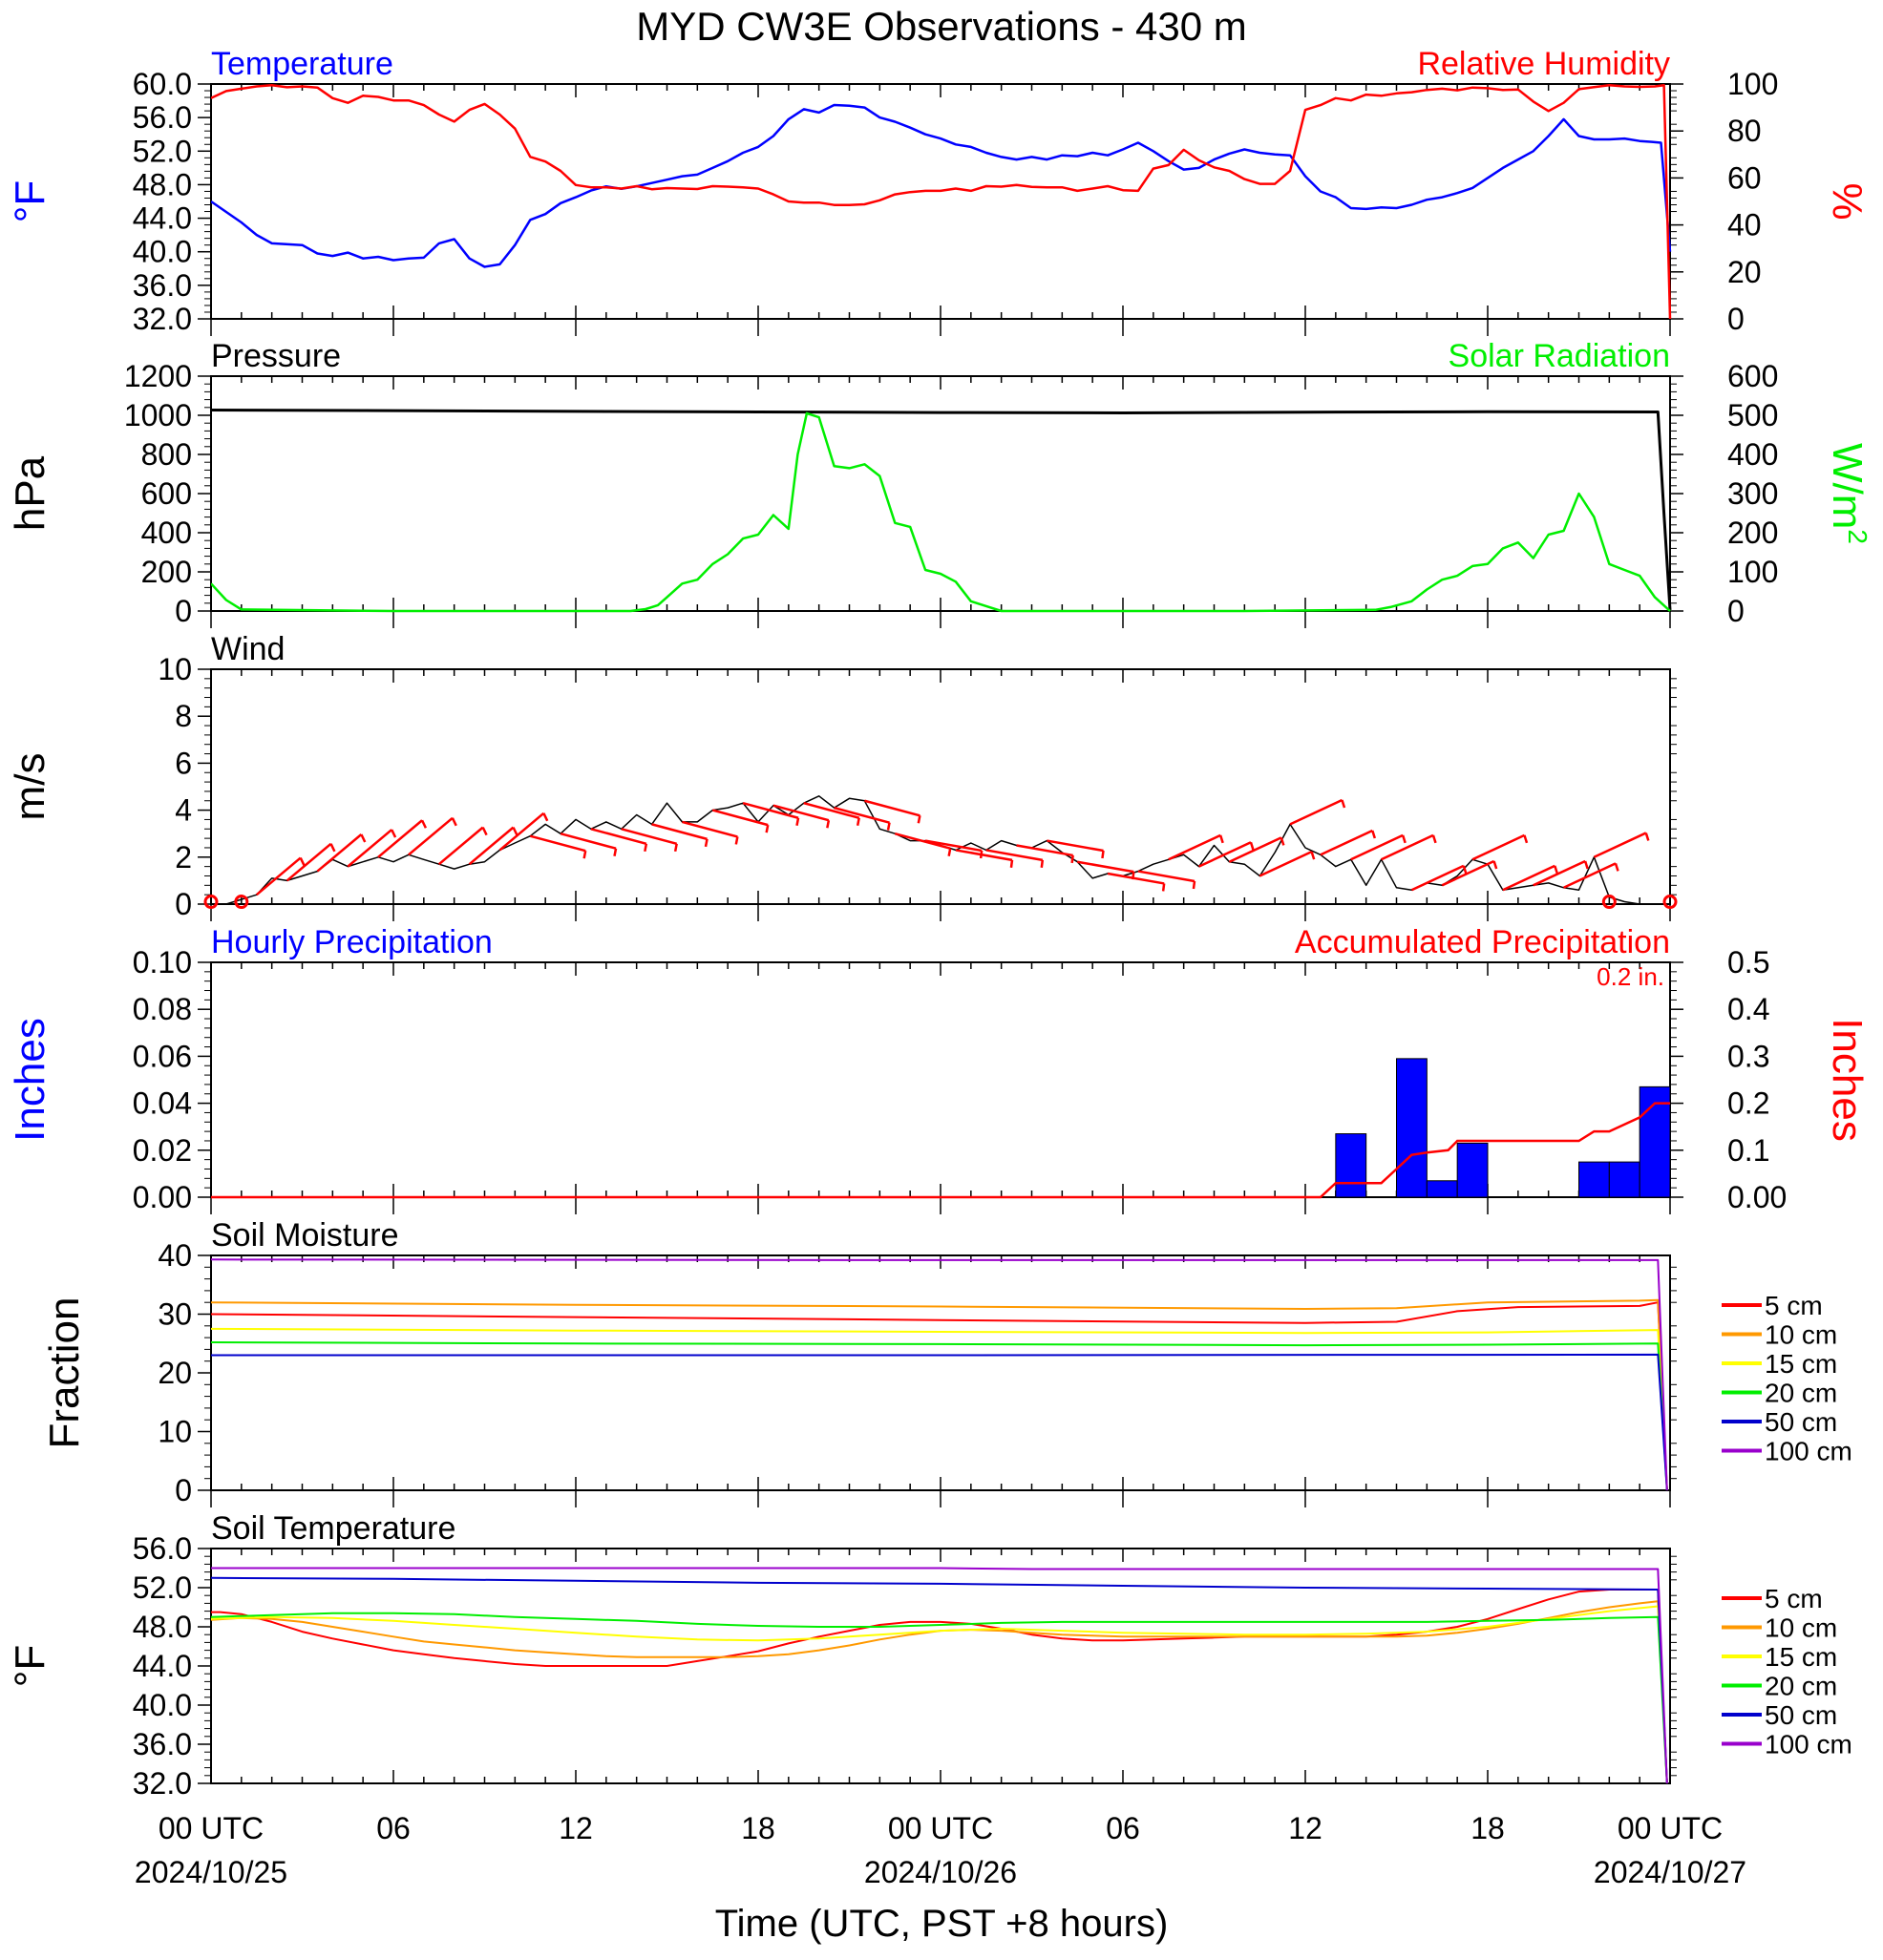 The height and width of the screenshot is (1960, 1883). I want to click on y-axis-label-left: Inches, so click(30, 1080).